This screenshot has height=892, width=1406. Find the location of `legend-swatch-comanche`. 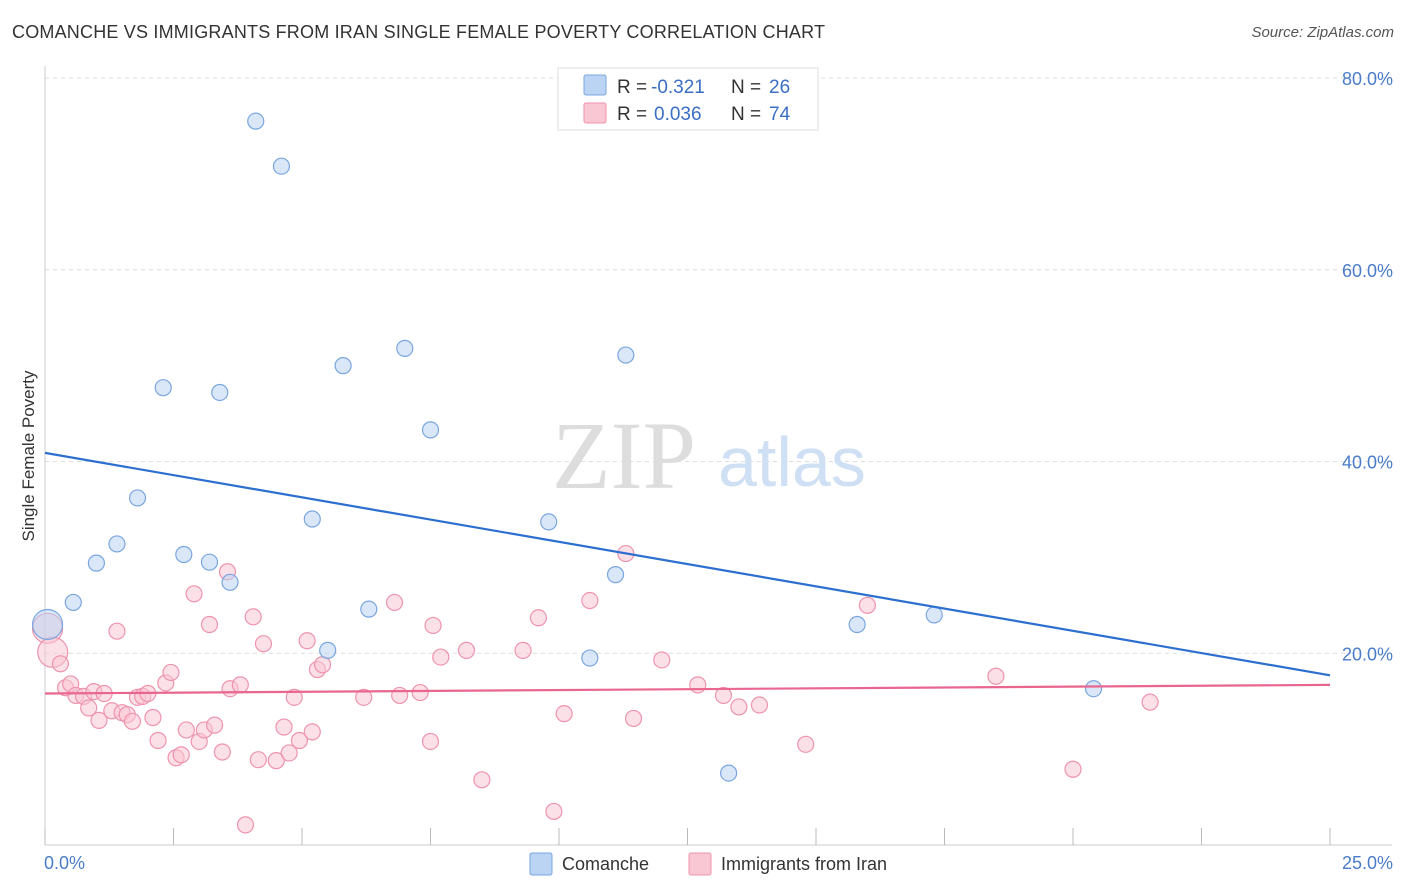

legend-swatch-comanche is located at coordinates (595, 85).